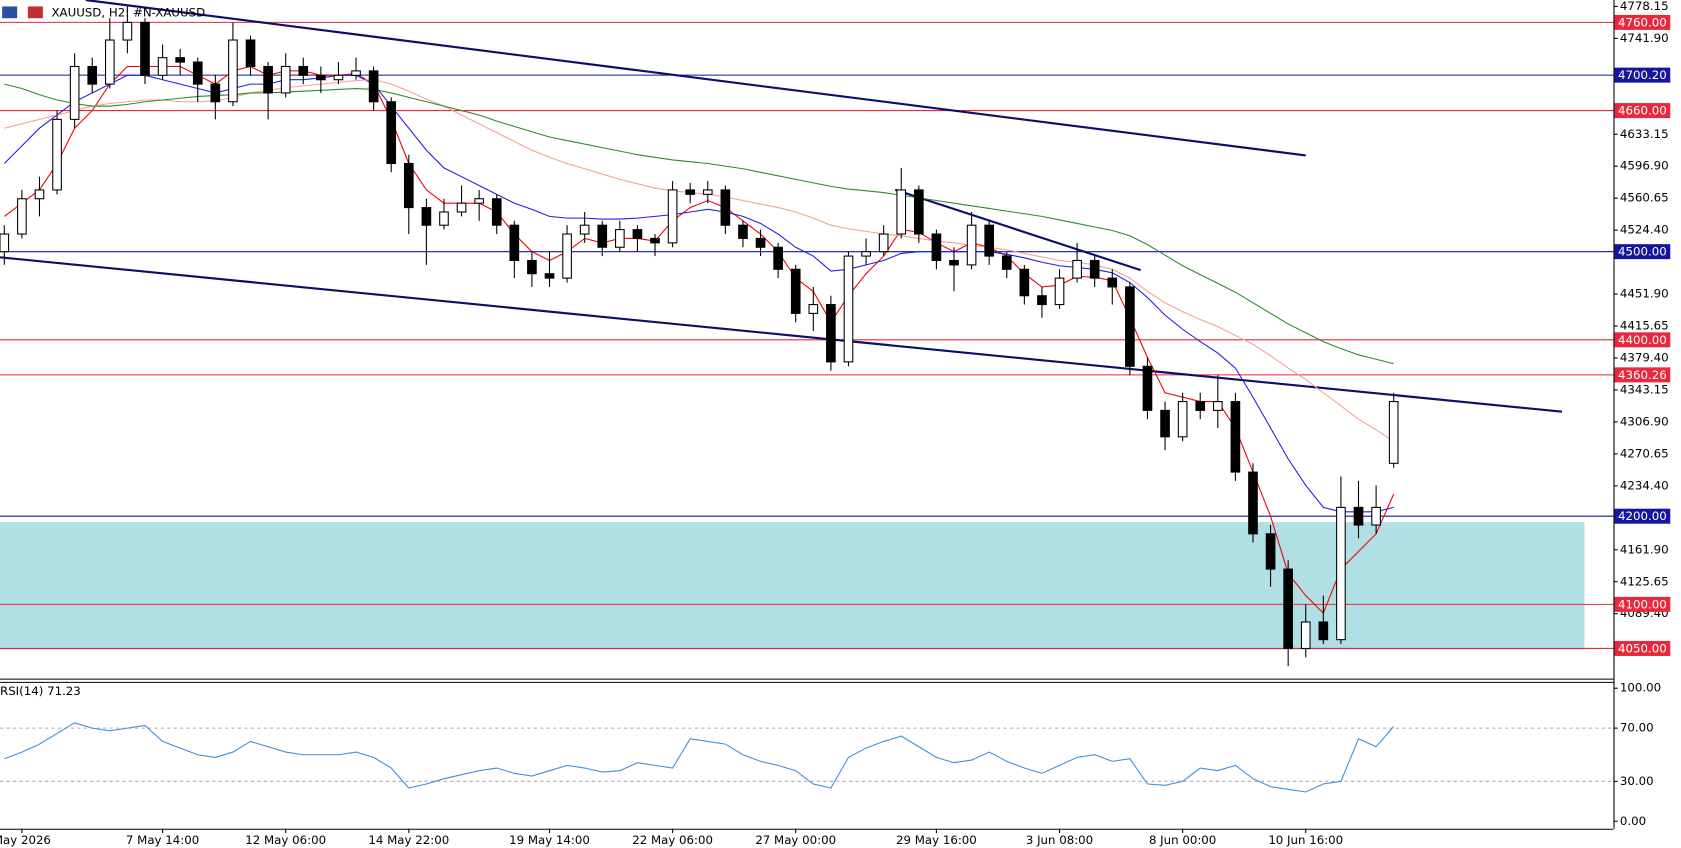 This screenshot has height=848, width=1681. Describe the element at coordinates (1644, 549) in the screenshot. I see `y-tick-label: 4161.90` at that location.